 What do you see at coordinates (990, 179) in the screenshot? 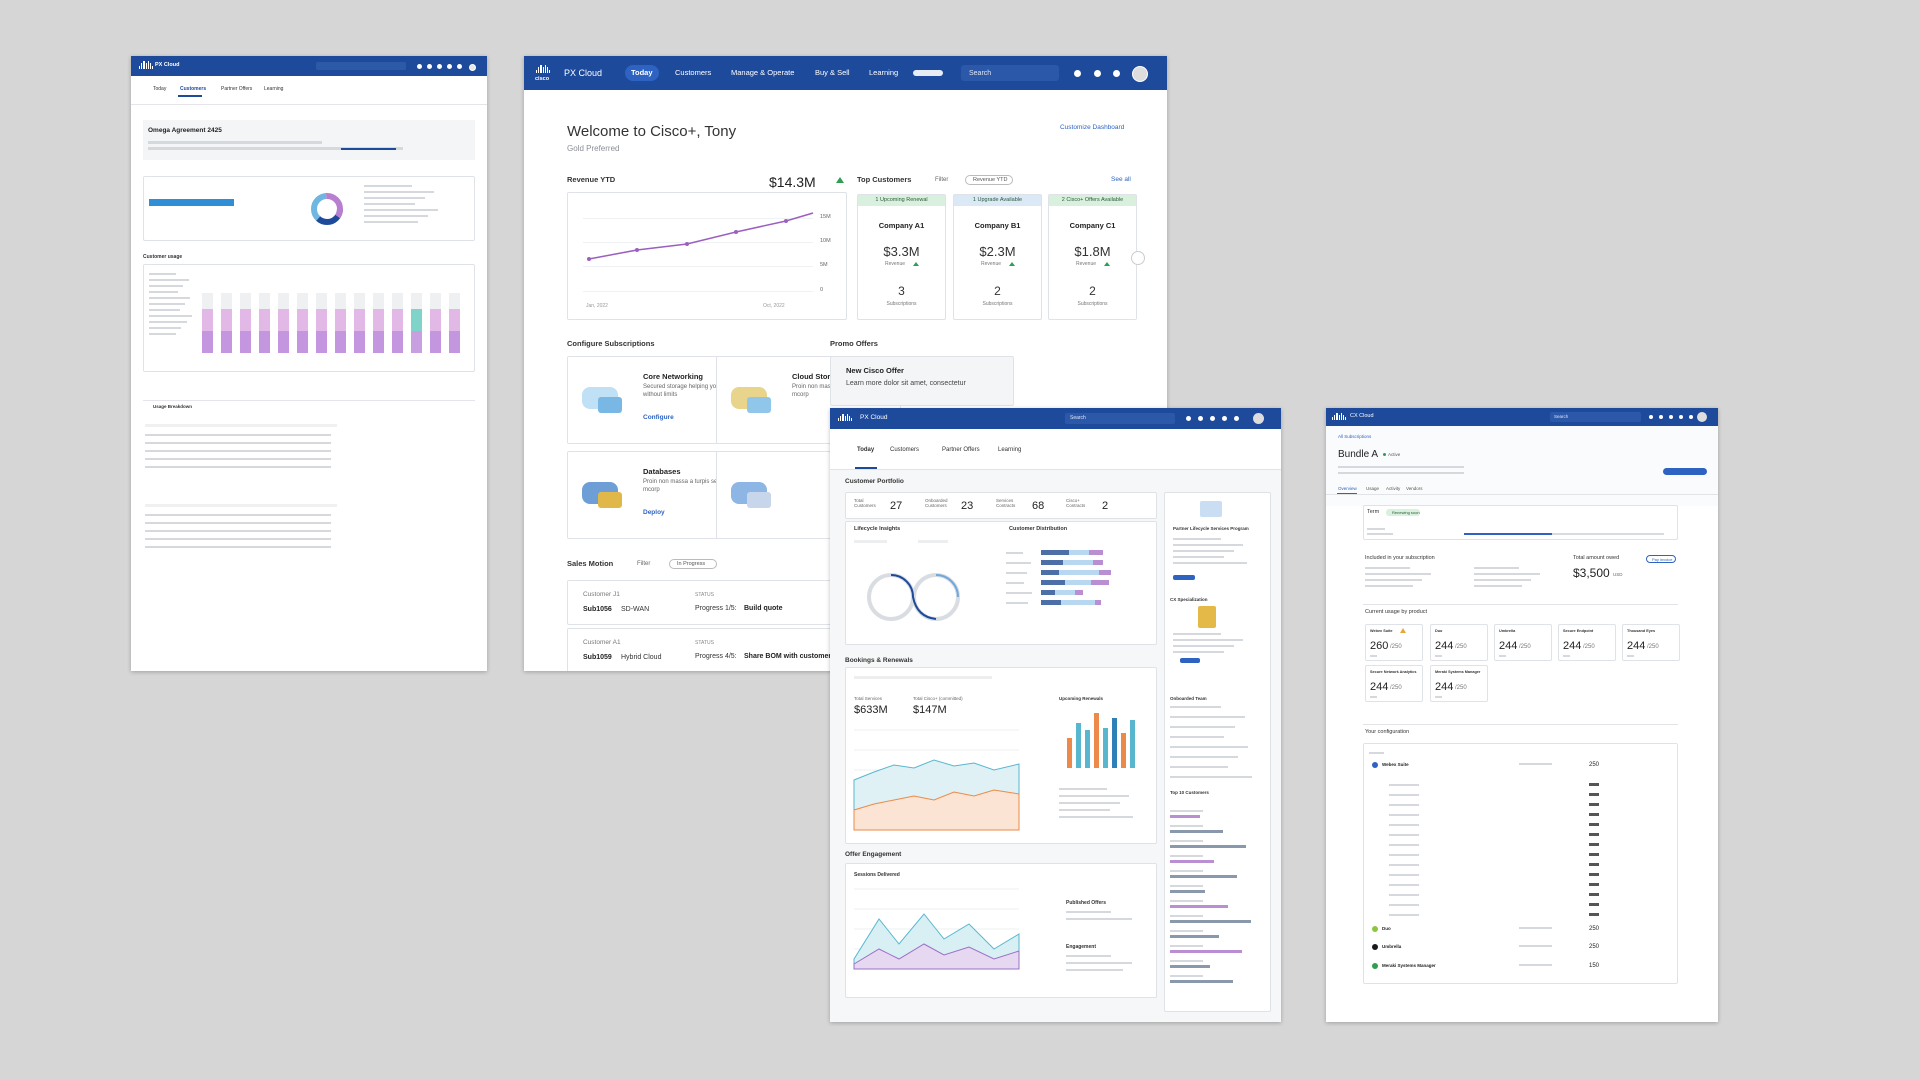
I see `chip-text: Revenue YTD` at bounding box center [990, 179].